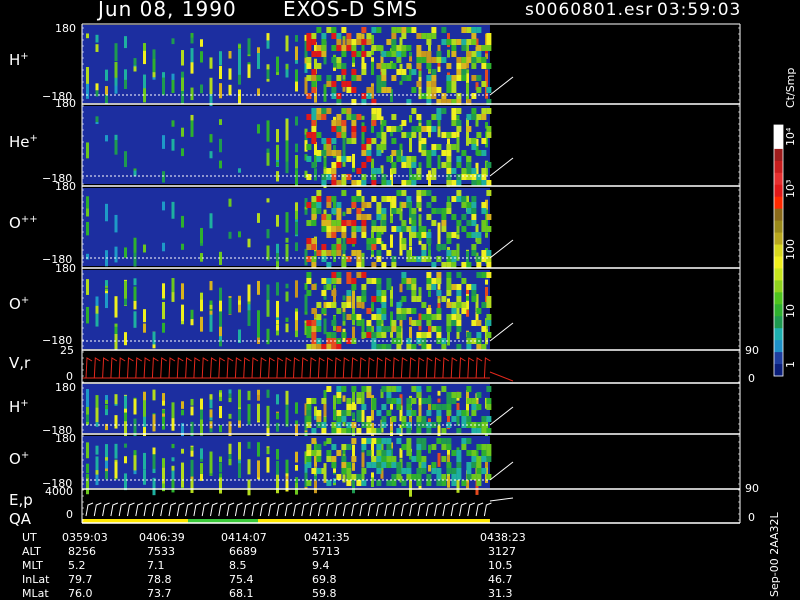  I want to click on header-mission: EXOS-D SMS, so click(351, 10).